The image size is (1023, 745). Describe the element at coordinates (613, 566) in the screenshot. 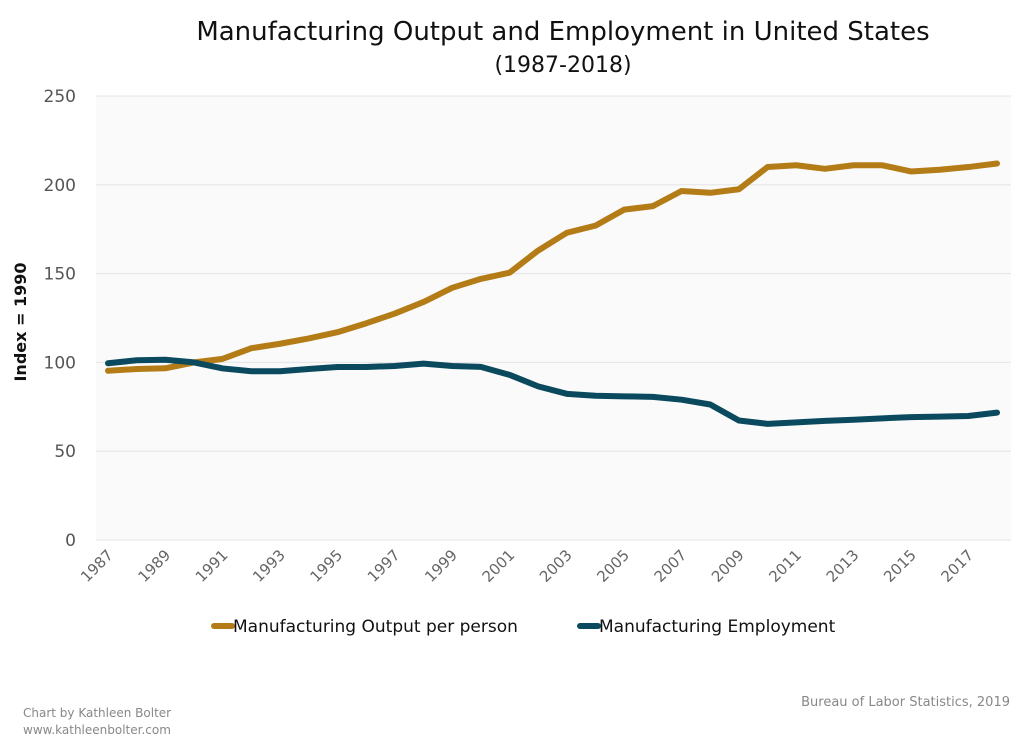

I see `x-tick-label: 2005` at that location.